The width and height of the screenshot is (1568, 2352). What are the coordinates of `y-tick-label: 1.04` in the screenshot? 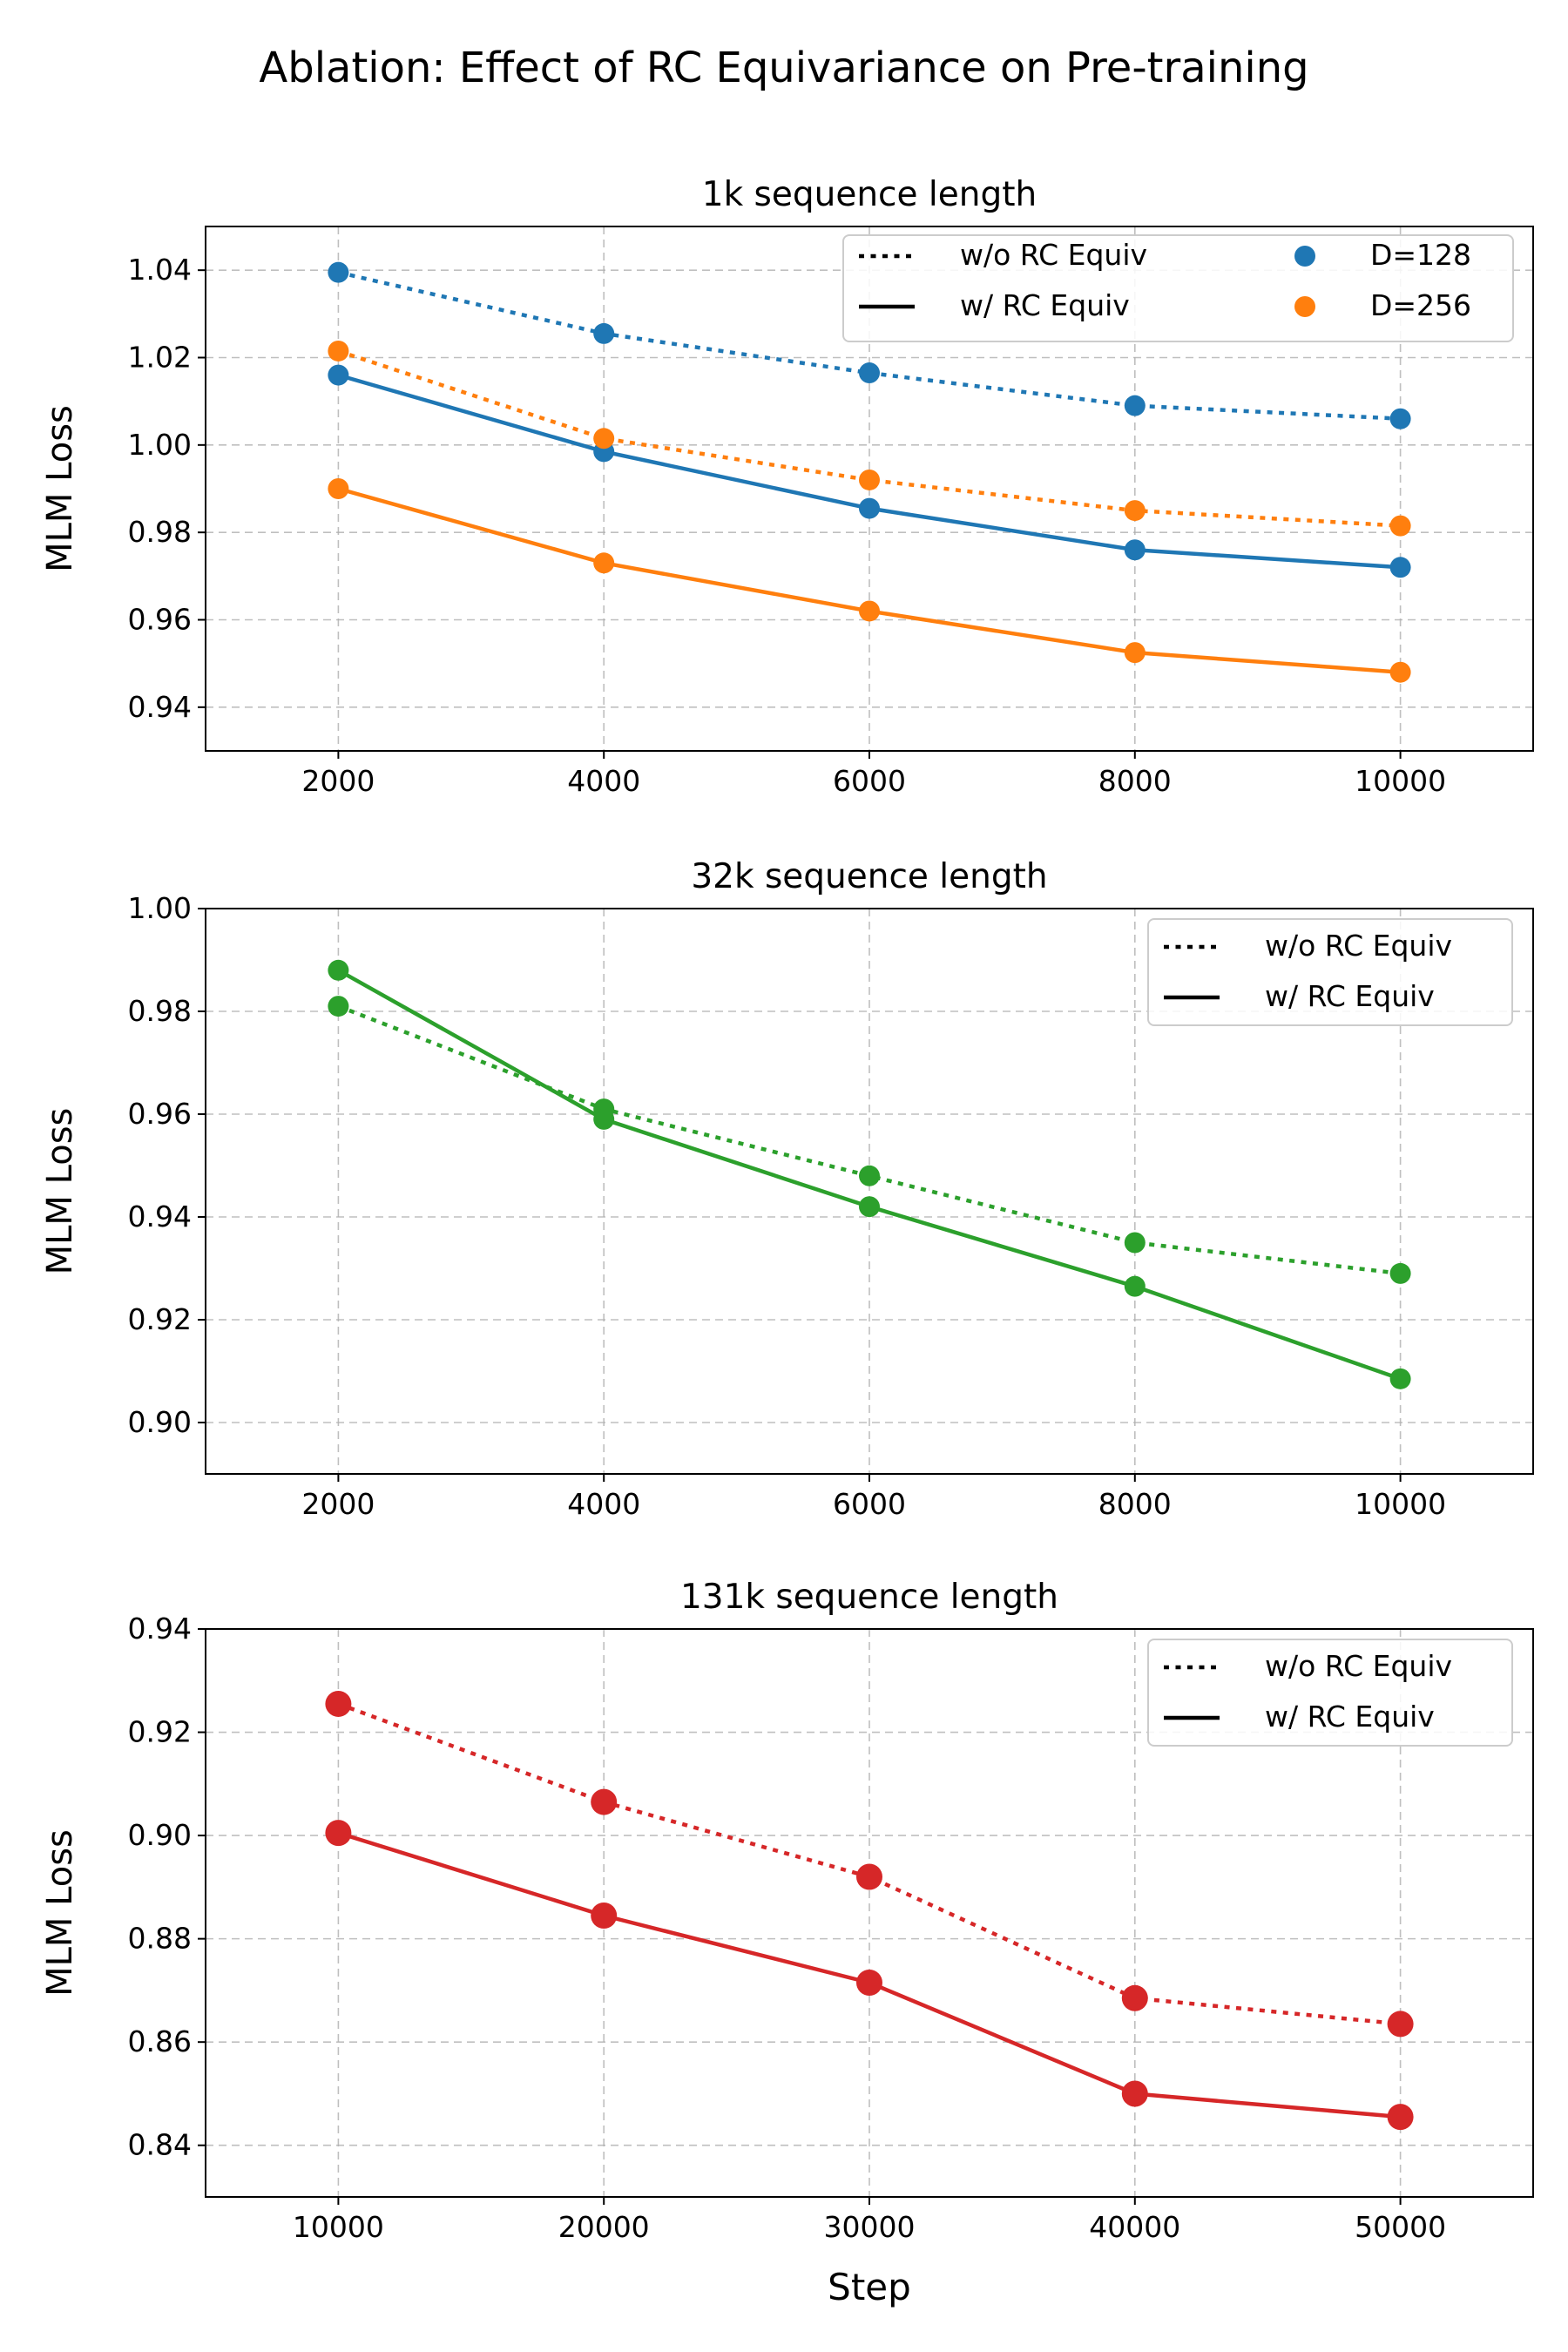 It's located at (160, 270).